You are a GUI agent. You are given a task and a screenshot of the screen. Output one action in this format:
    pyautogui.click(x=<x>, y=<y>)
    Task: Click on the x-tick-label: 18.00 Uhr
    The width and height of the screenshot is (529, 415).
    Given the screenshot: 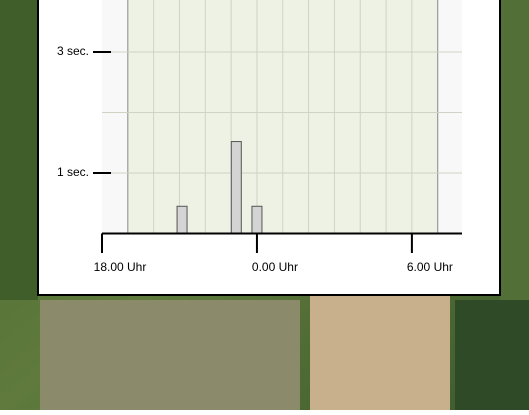 What is the action you would take?
    pyautogui.click(x=120, y=267)
    